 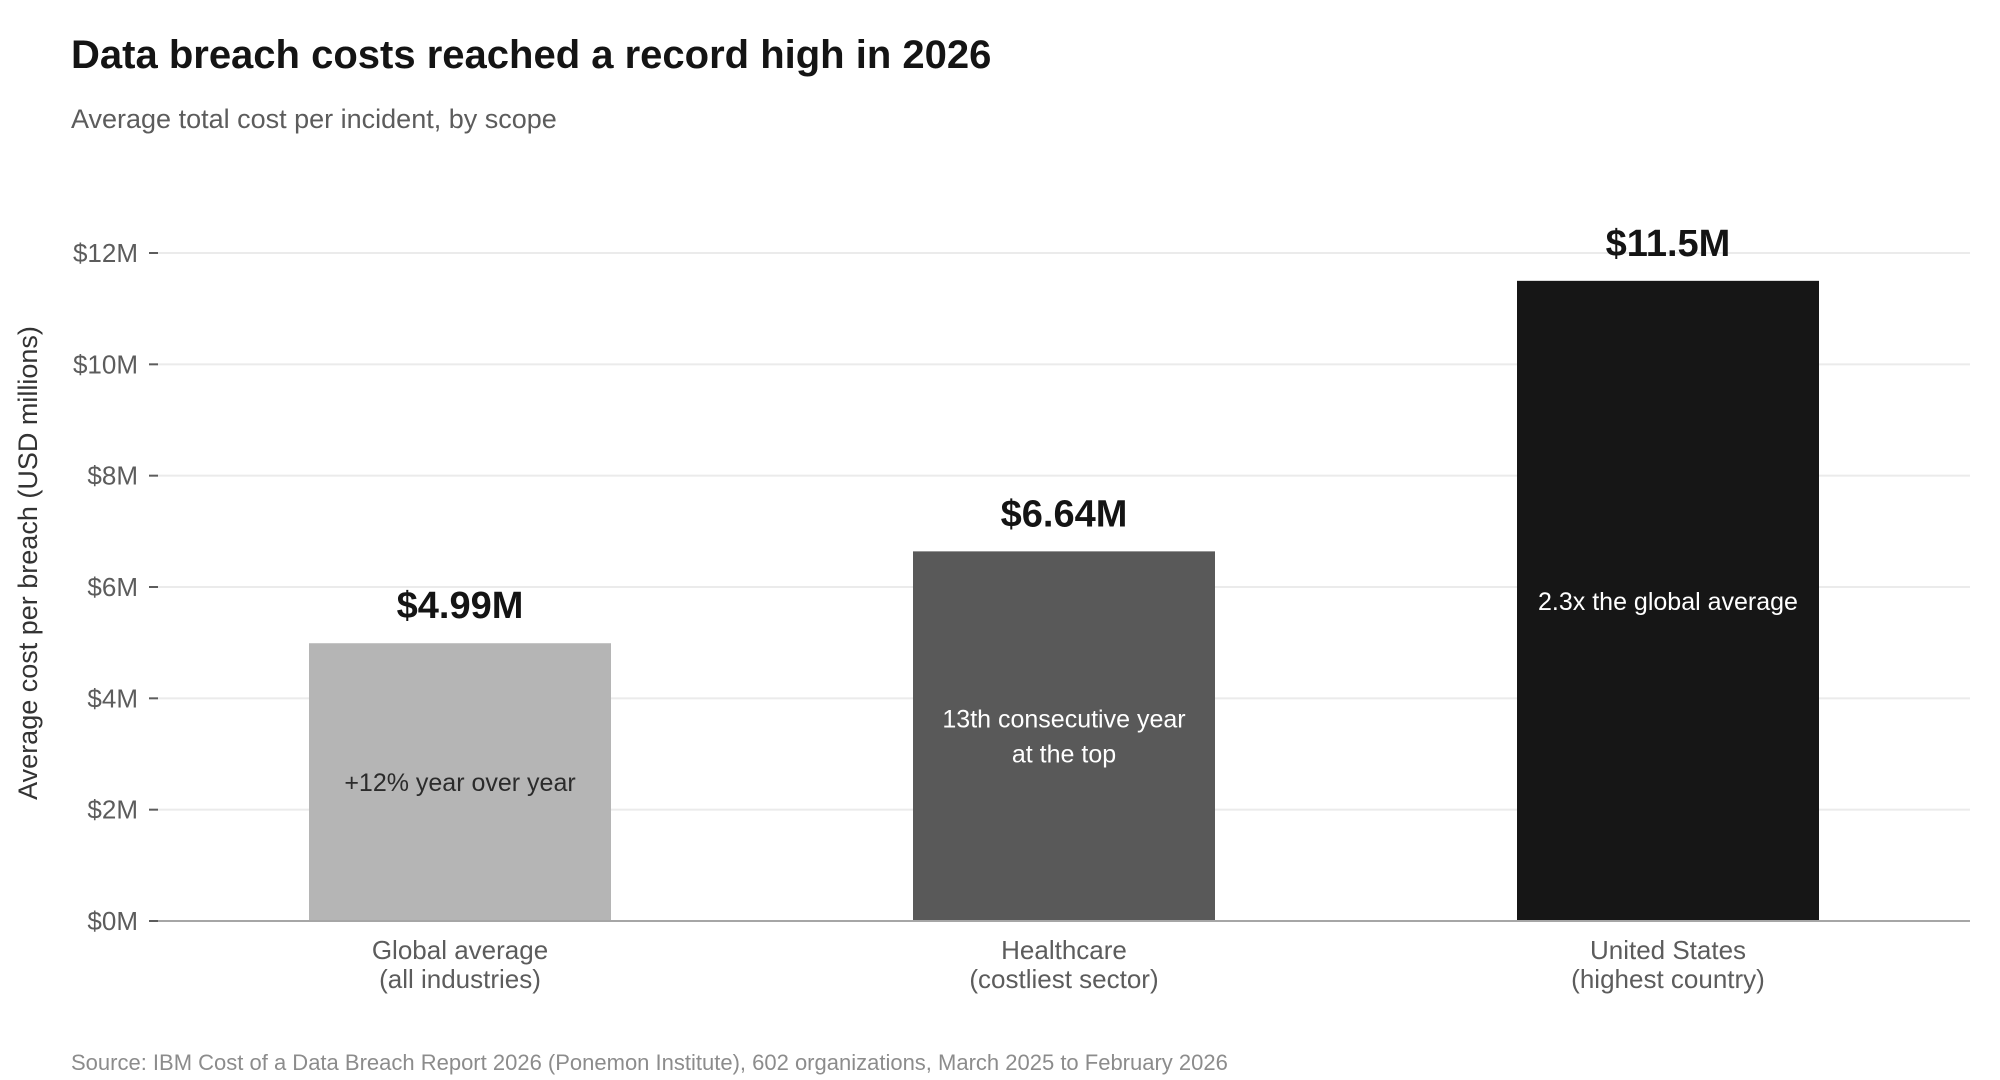 I want to click on y-axis-label: Average cost per breach (USD millions), so click(x=28, y=563).